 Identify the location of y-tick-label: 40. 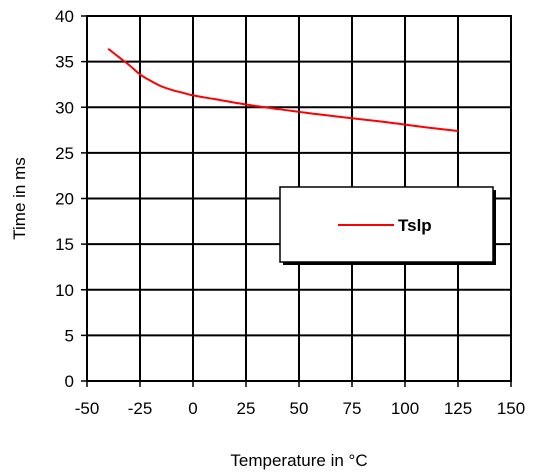
(64, 16).